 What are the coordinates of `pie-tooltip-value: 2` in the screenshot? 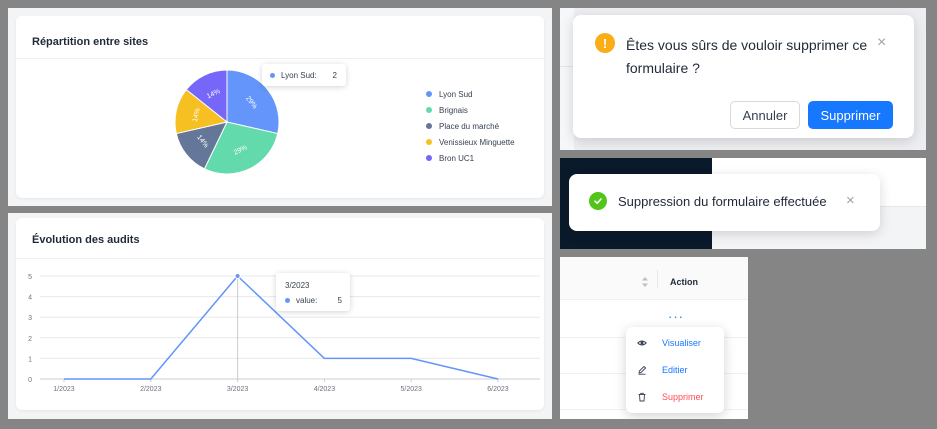 It's located at (334, 75).